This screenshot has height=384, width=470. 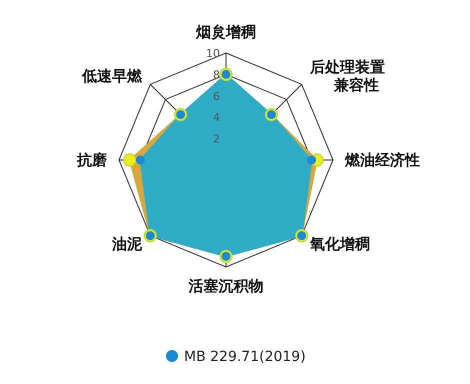 I want to click on spoke-label: 氧化增稠, so click(x=339, y=244).